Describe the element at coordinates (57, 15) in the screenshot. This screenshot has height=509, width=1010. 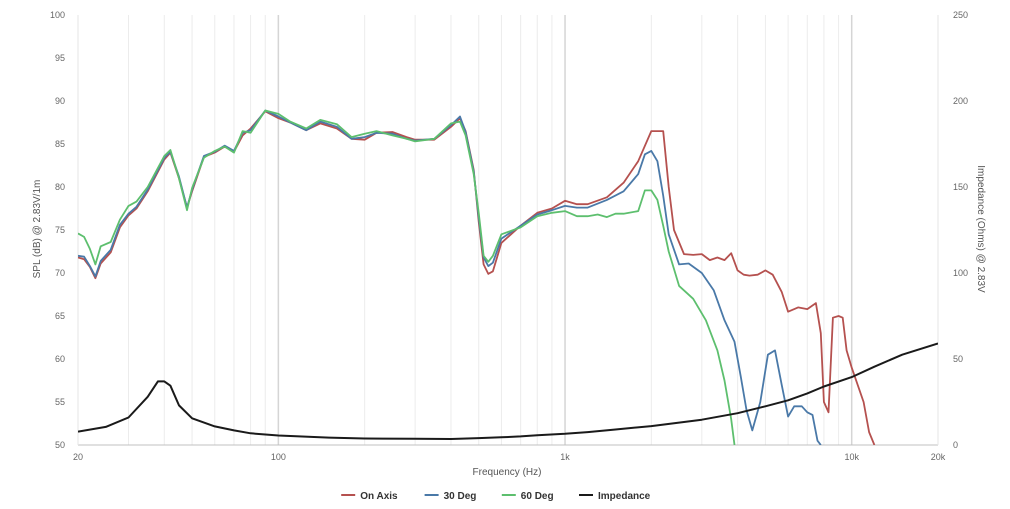
I see `y-tick-label: 100` at that location.